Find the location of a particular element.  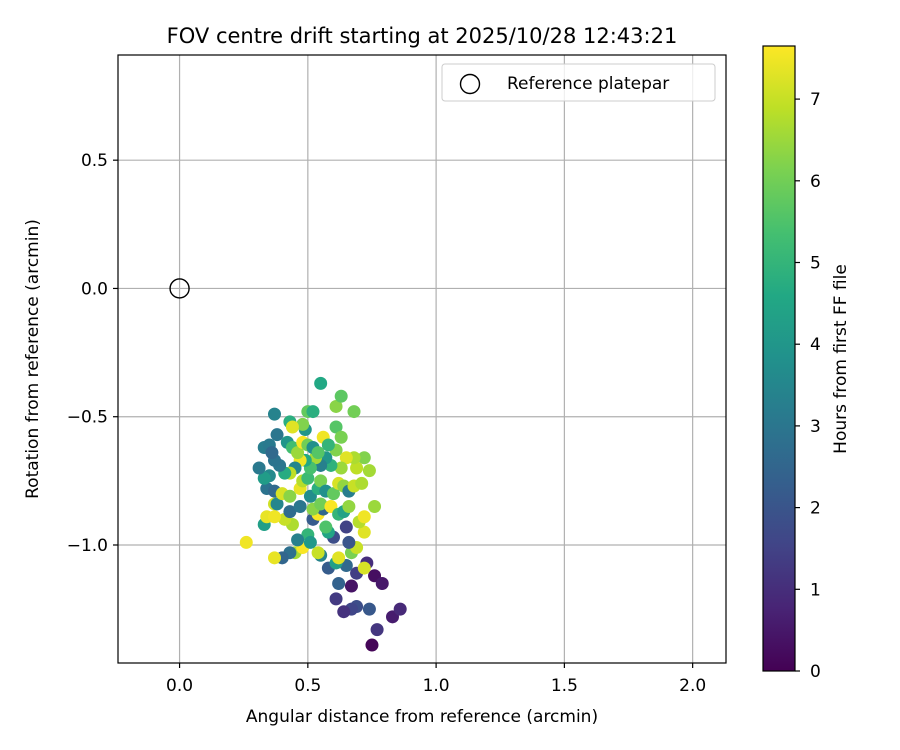

y-tick-label: −0.5 is located at coordinates (87, 418).